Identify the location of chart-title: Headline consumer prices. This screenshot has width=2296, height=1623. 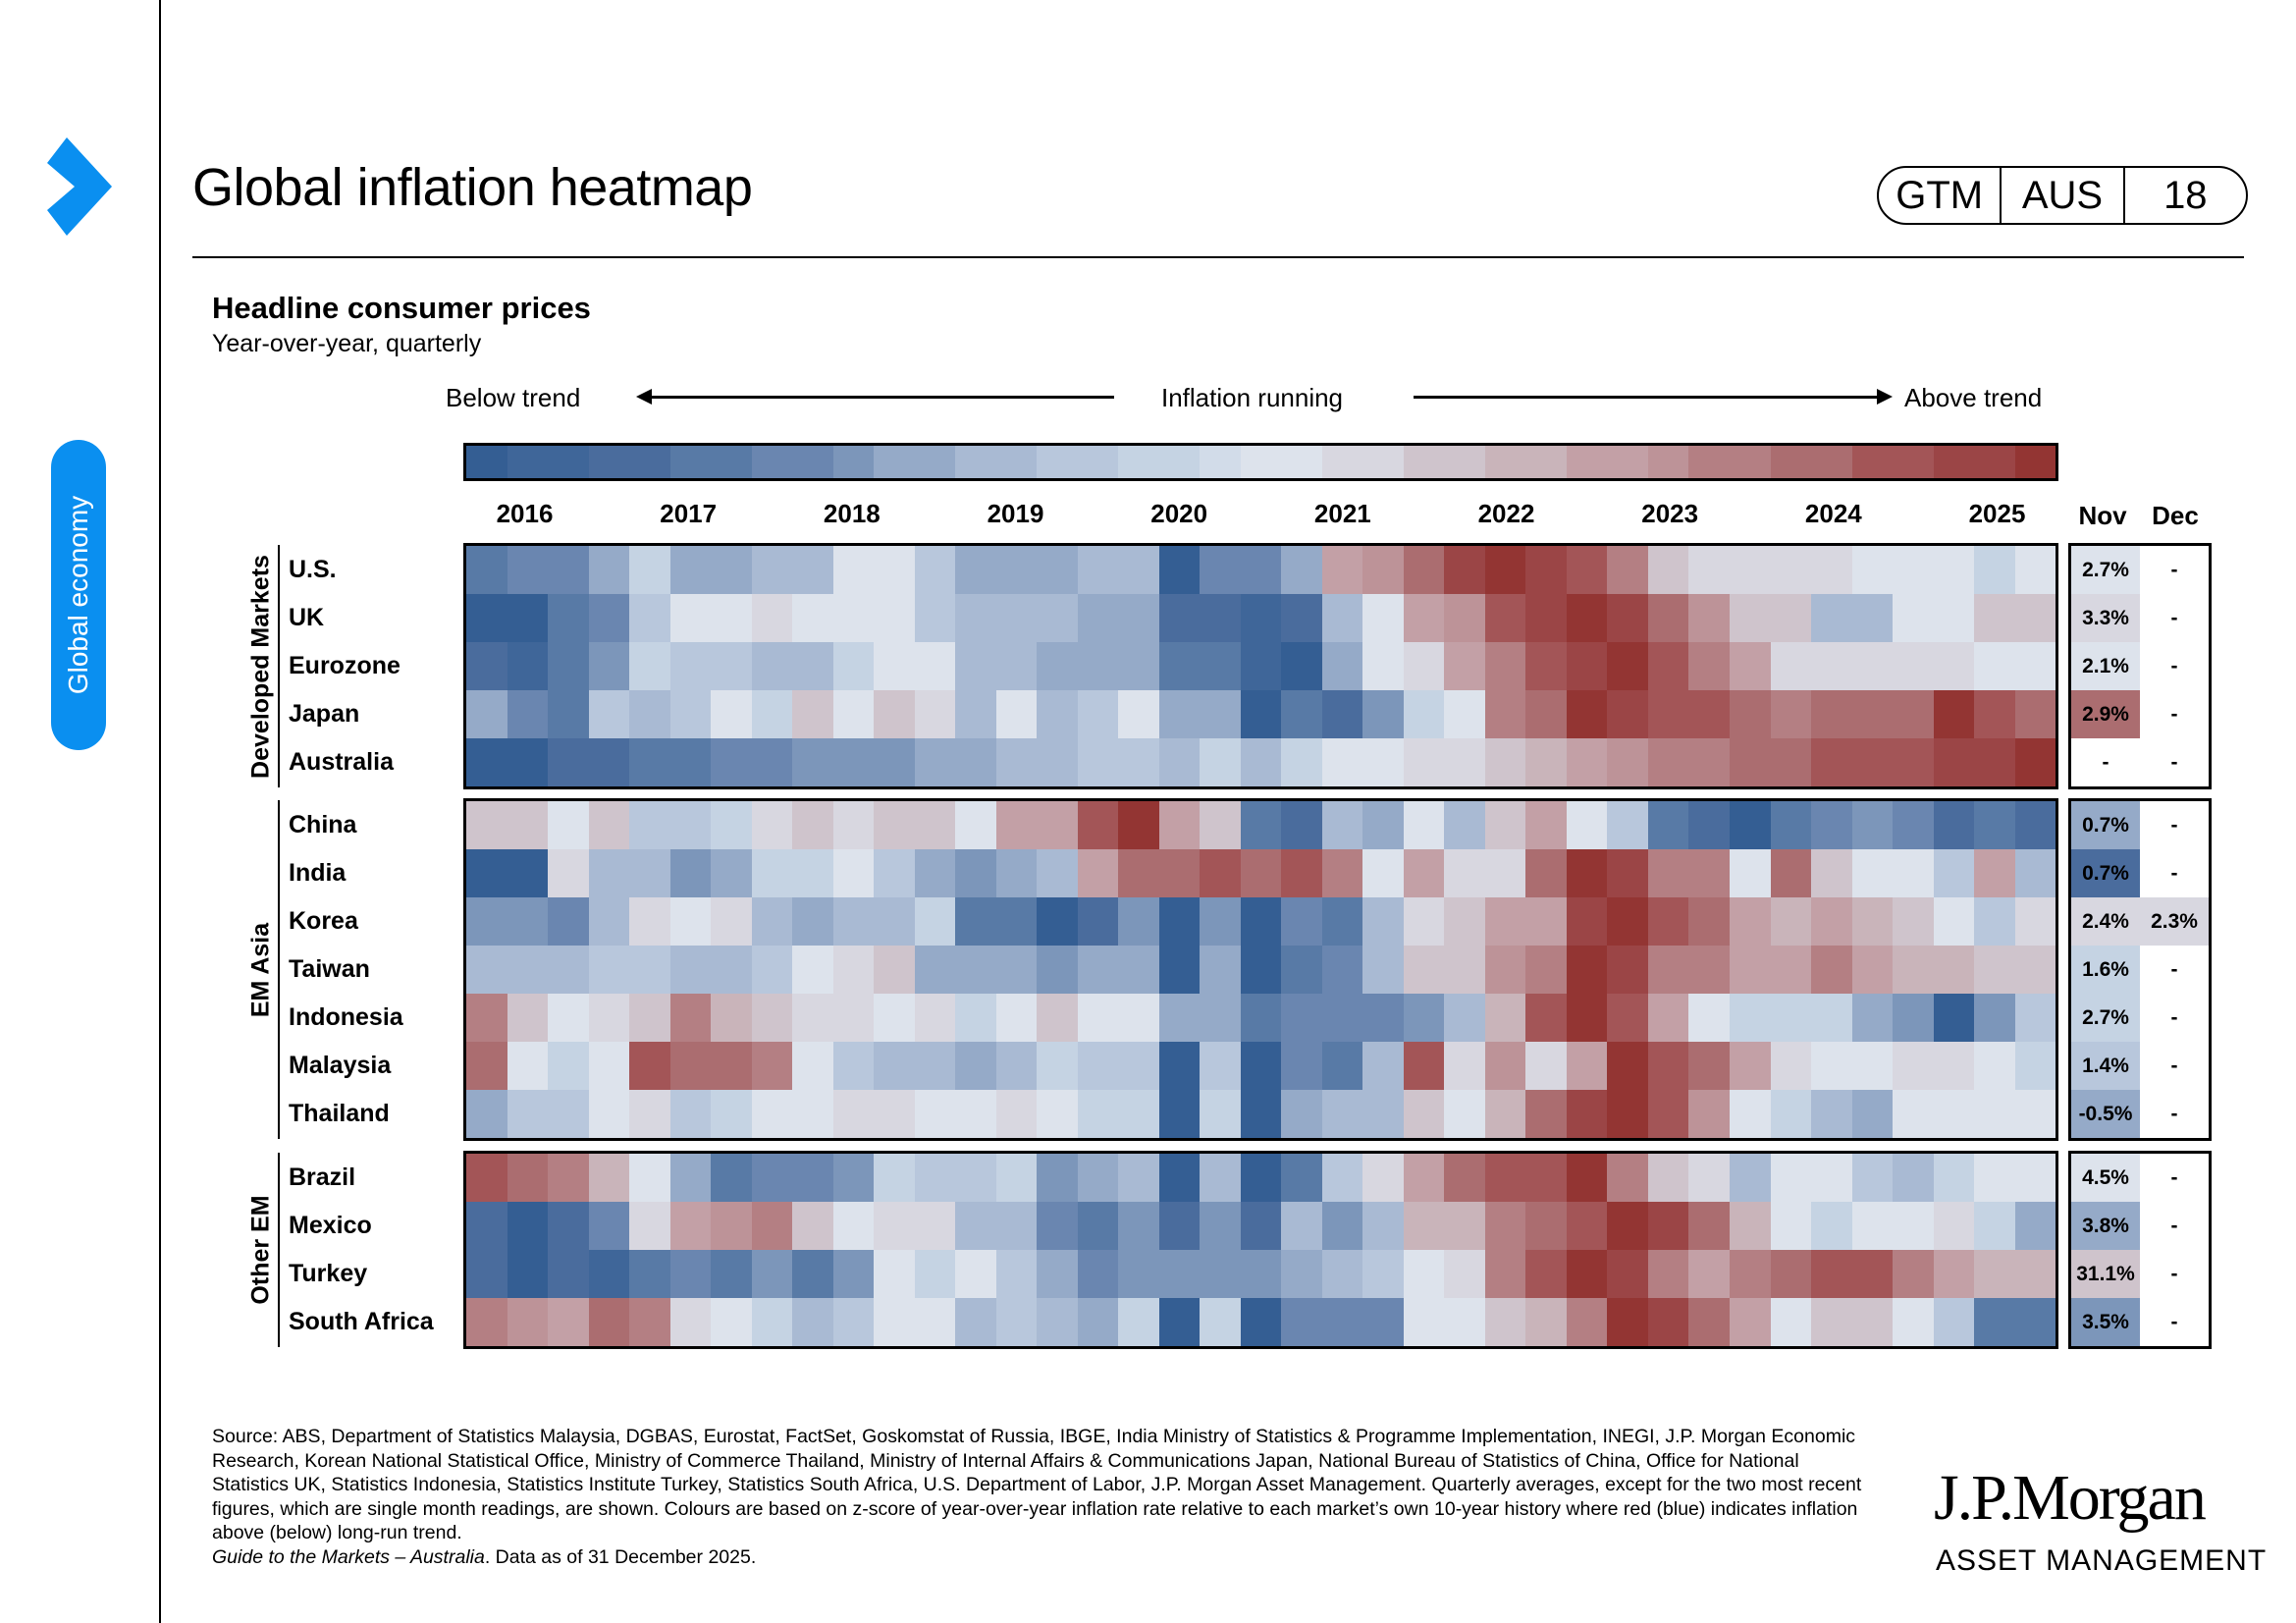
(401, 308).